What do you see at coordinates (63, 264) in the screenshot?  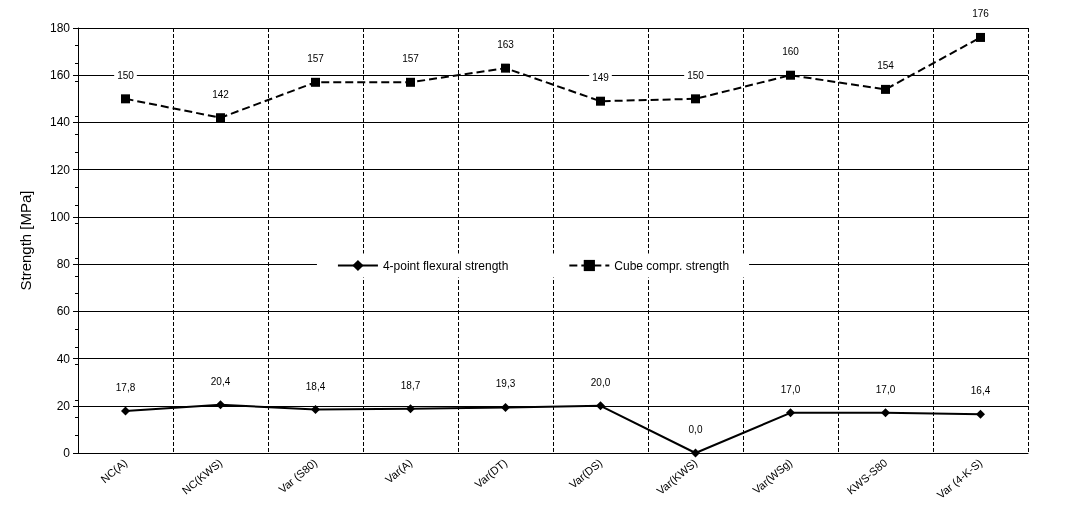 I see `y-tick-label: 80` at bounding box center [63, 264].